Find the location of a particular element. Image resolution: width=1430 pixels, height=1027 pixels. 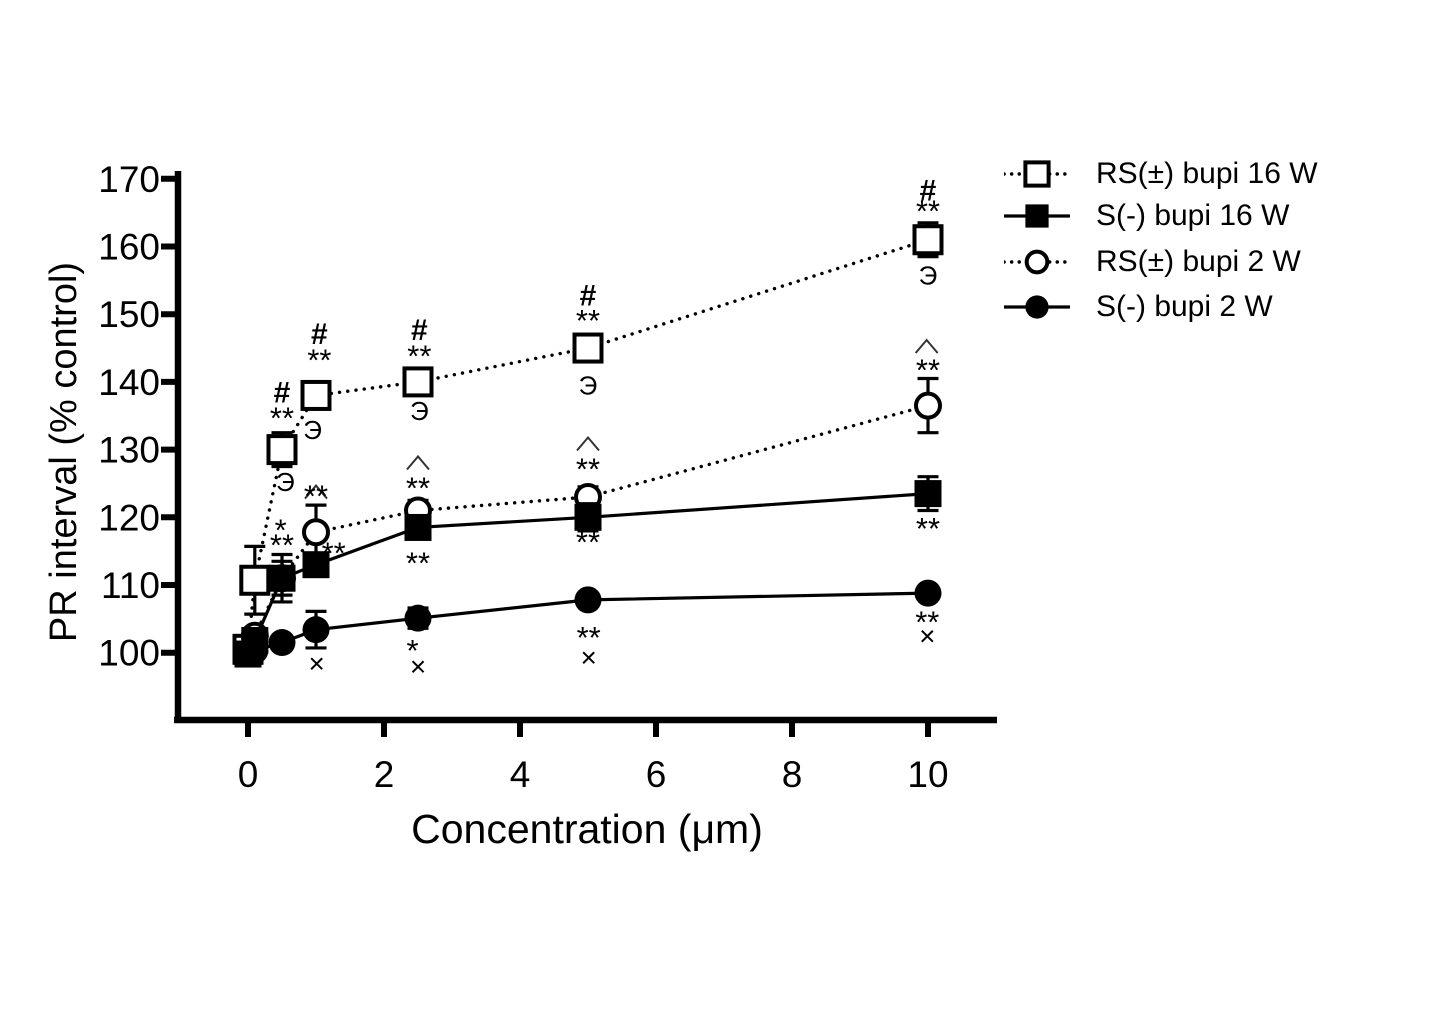

legend-item: RS(±) bupi 16 W is located at coordinates (1161, 174).